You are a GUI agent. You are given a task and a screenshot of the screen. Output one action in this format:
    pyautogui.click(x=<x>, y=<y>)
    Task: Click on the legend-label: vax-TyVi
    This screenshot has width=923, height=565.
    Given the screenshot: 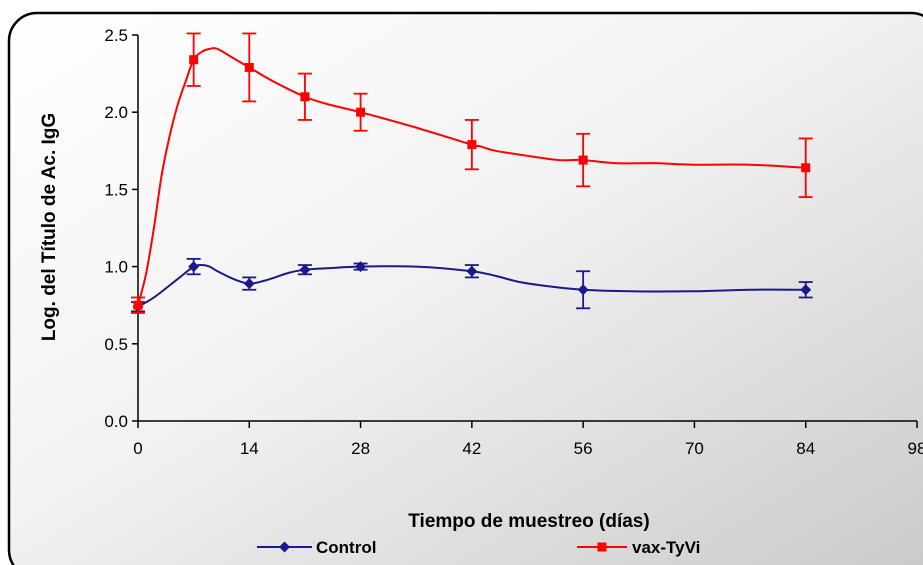 What is the action you would take?
    pyautogui.click(x=666, y=547)
    